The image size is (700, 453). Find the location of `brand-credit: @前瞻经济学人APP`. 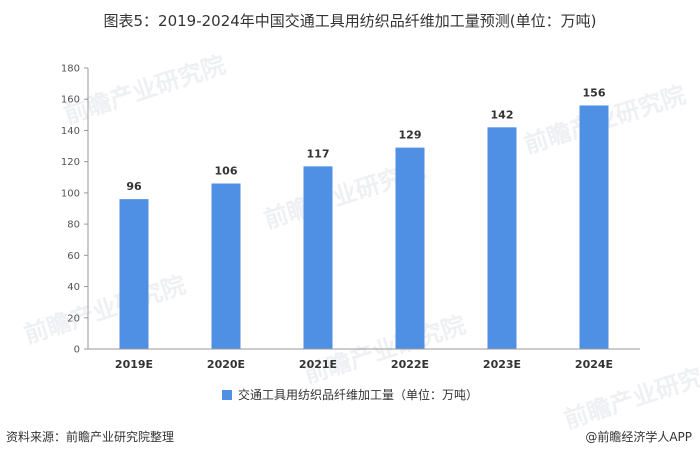

brand-credit: @前瞻经济学人APP is located at coordinates (638, 437).